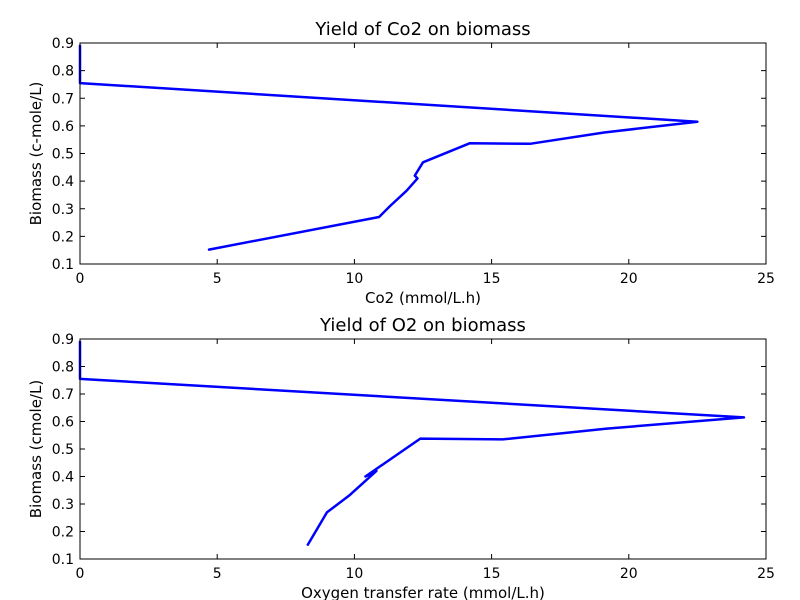 This screenshot has width=800, height=600. I want to click on x-axis-label: Oxygen transfer rate (mmol/L.h), so click(423, 592).